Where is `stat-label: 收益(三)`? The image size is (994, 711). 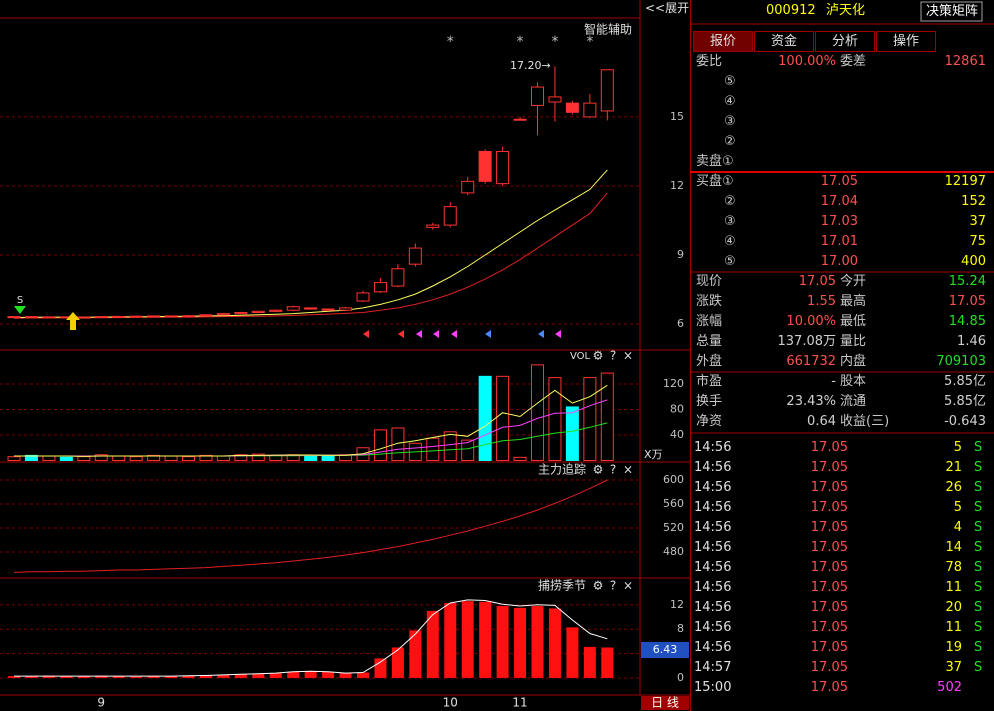 stat-label: 收益(三) is located at coordinates (865, 421).